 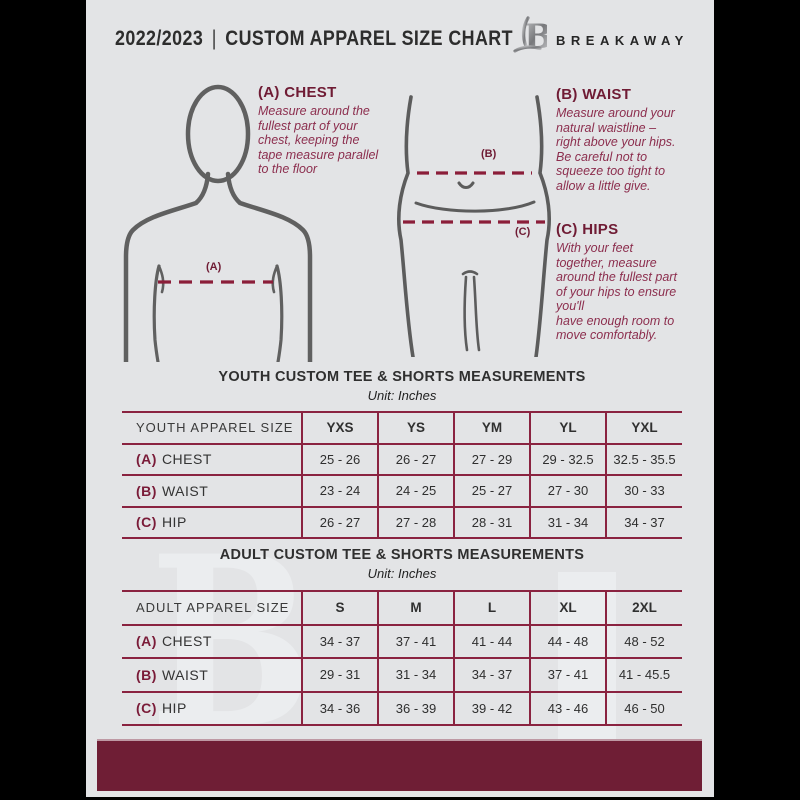 I want to click on youth-size-label-header: YOUTH APPAREL SIZE, so click(x=212, y=427).